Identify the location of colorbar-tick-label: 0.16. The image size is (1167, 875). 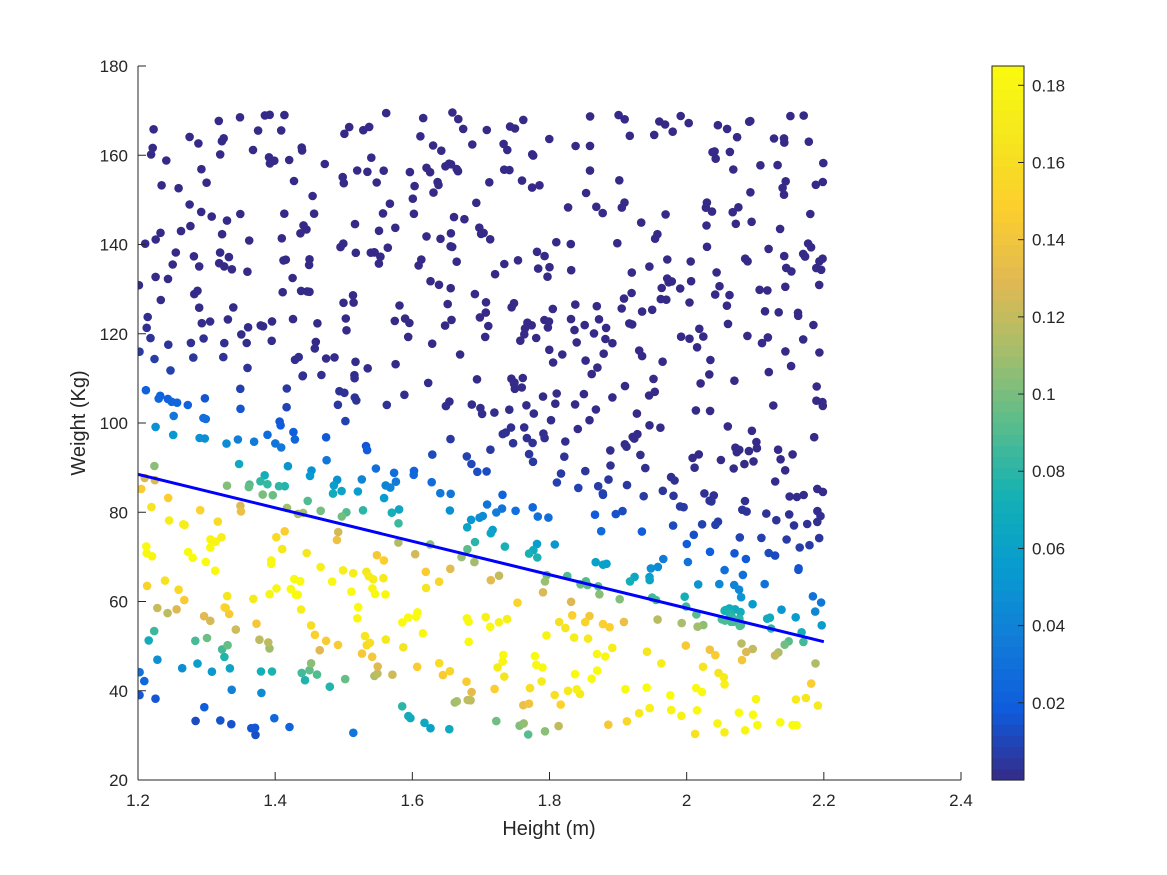
(1048, 162).